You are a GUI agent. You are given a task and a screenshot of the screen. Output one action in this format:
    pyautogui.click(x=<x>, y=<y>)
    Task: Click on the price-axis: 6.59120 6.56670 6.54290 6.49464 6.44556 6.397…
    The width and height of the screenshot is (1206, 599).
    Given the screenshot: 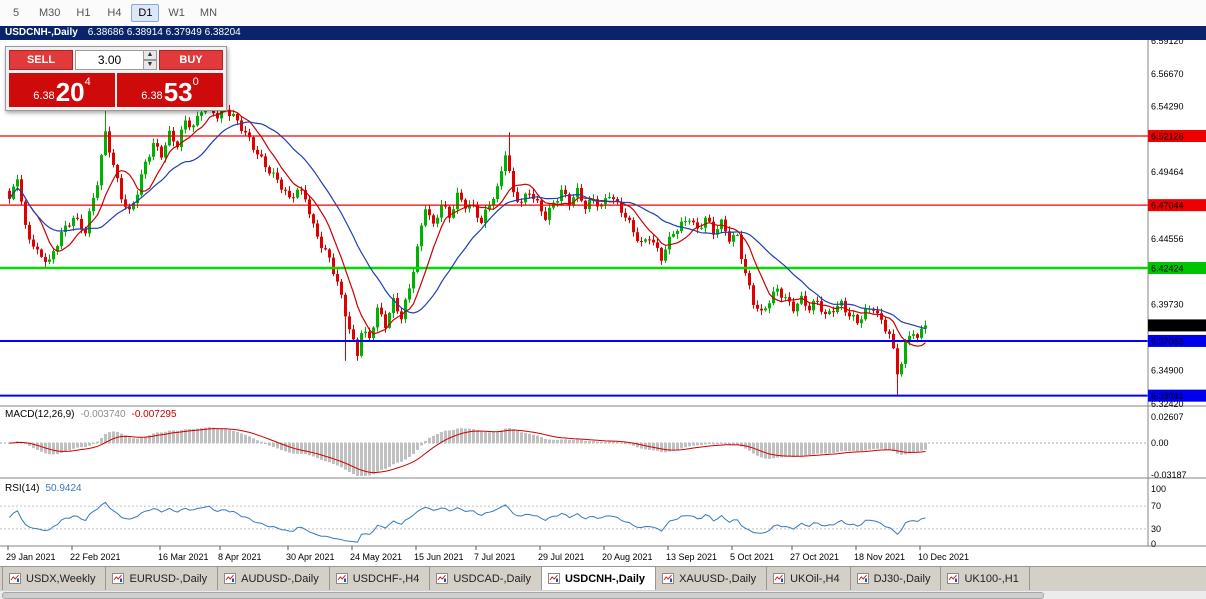 What is the action you would take?
    pyautogui.click(x=1169, y=292)
    